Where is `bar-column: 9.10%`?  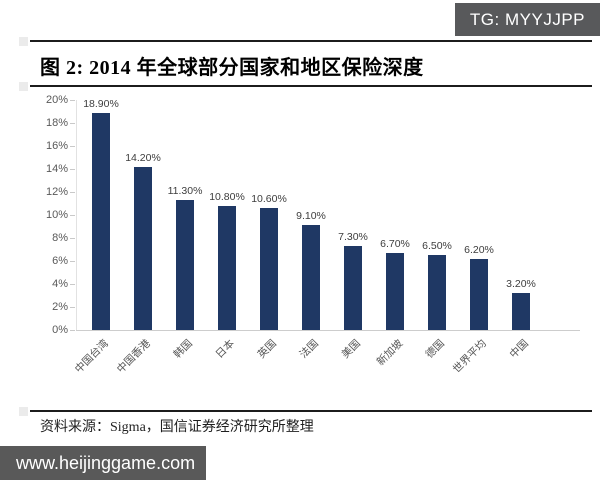 bar-column: 9.10% is located at coordinates (311, 215).